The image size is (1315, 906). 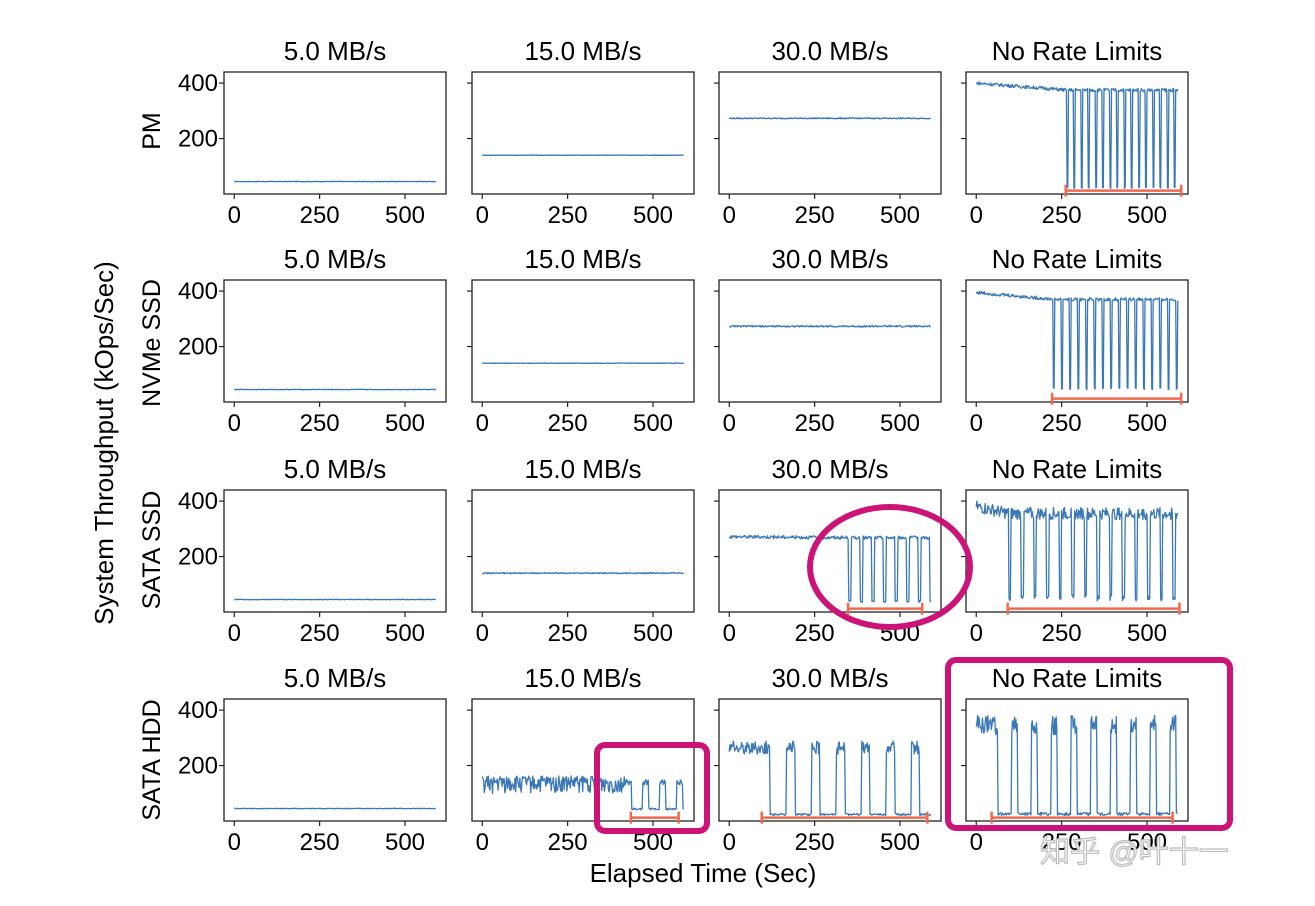 What do you see at coordinates (829, 118) in the screenshot?
I see `series-line-pm-30mbs` at bounding box center [829, 118].